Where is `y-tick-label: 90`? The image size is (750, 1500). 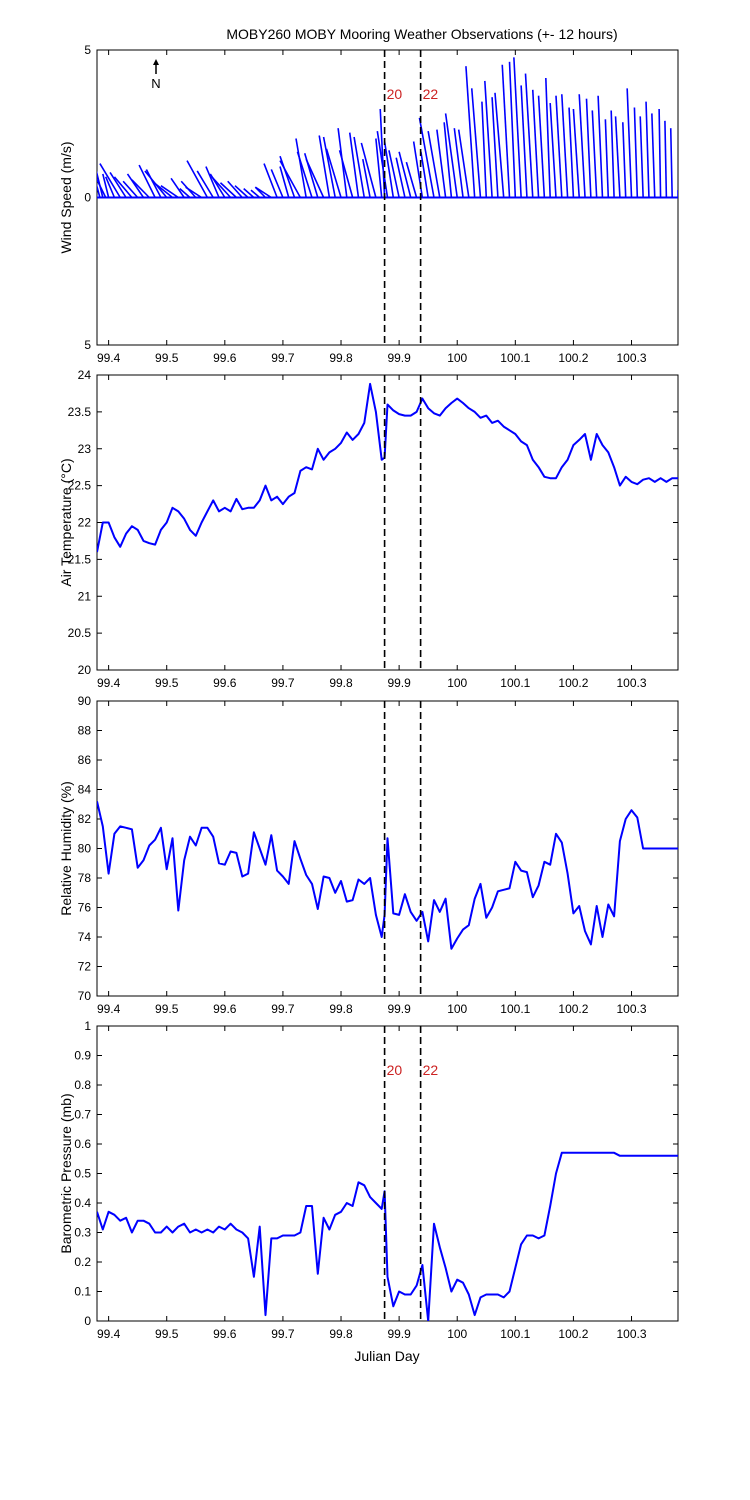
y-tick-label: 90 is located at coordinates (85, 701).